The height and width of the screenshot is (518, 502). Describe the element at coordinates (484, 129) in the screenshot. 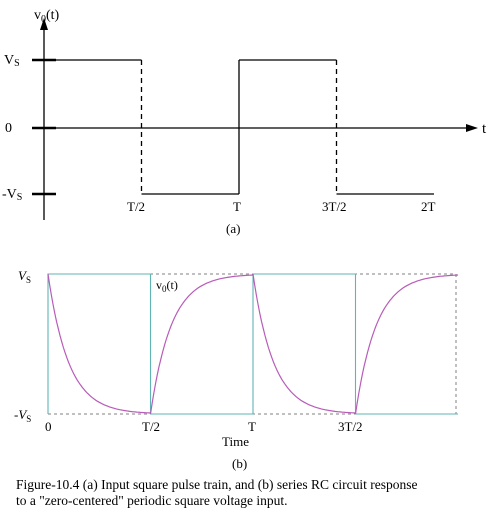

I see `panel-a-x-title: t` at that location.